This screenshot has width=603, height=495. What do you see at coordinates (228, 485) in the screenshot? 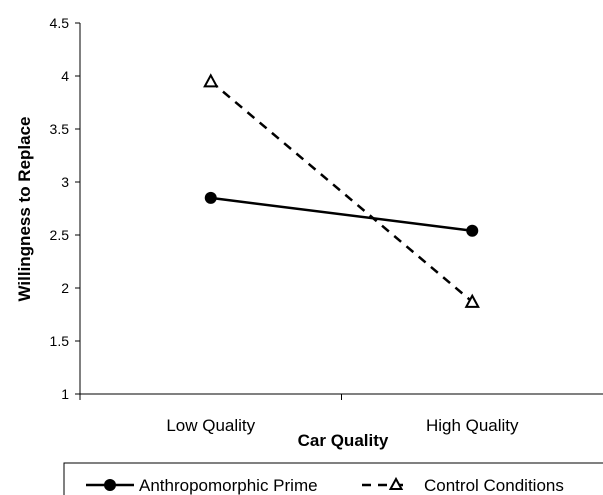
I see `legend-label-anthropomorphic: Anthropomorphic Prime` at bounding box center [228, 485].